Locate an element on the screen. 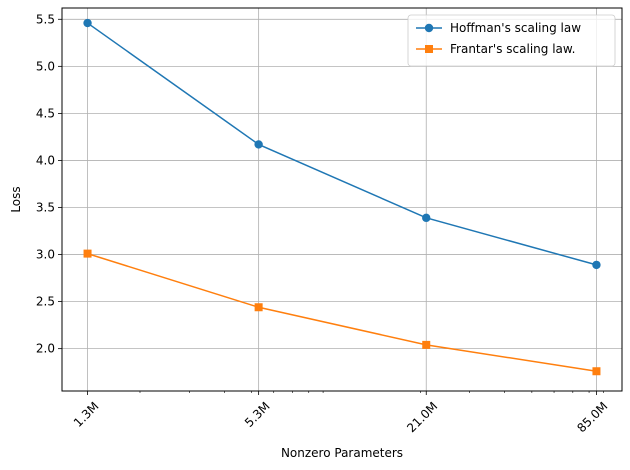  y-tick-label: 5.0 is located at coordinates (45, 66).